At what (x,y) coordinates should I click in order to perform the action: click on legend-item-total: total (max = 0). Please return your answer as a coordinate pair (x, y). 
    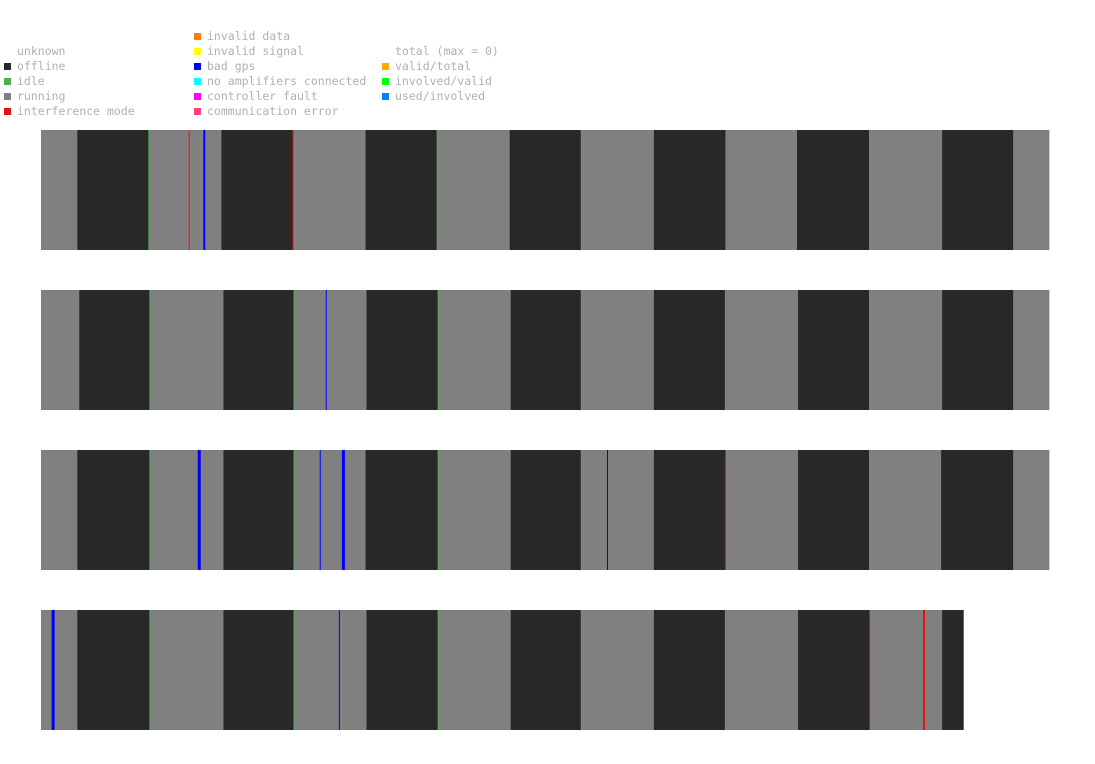
    Looking at the image, I should click on (447, 51).